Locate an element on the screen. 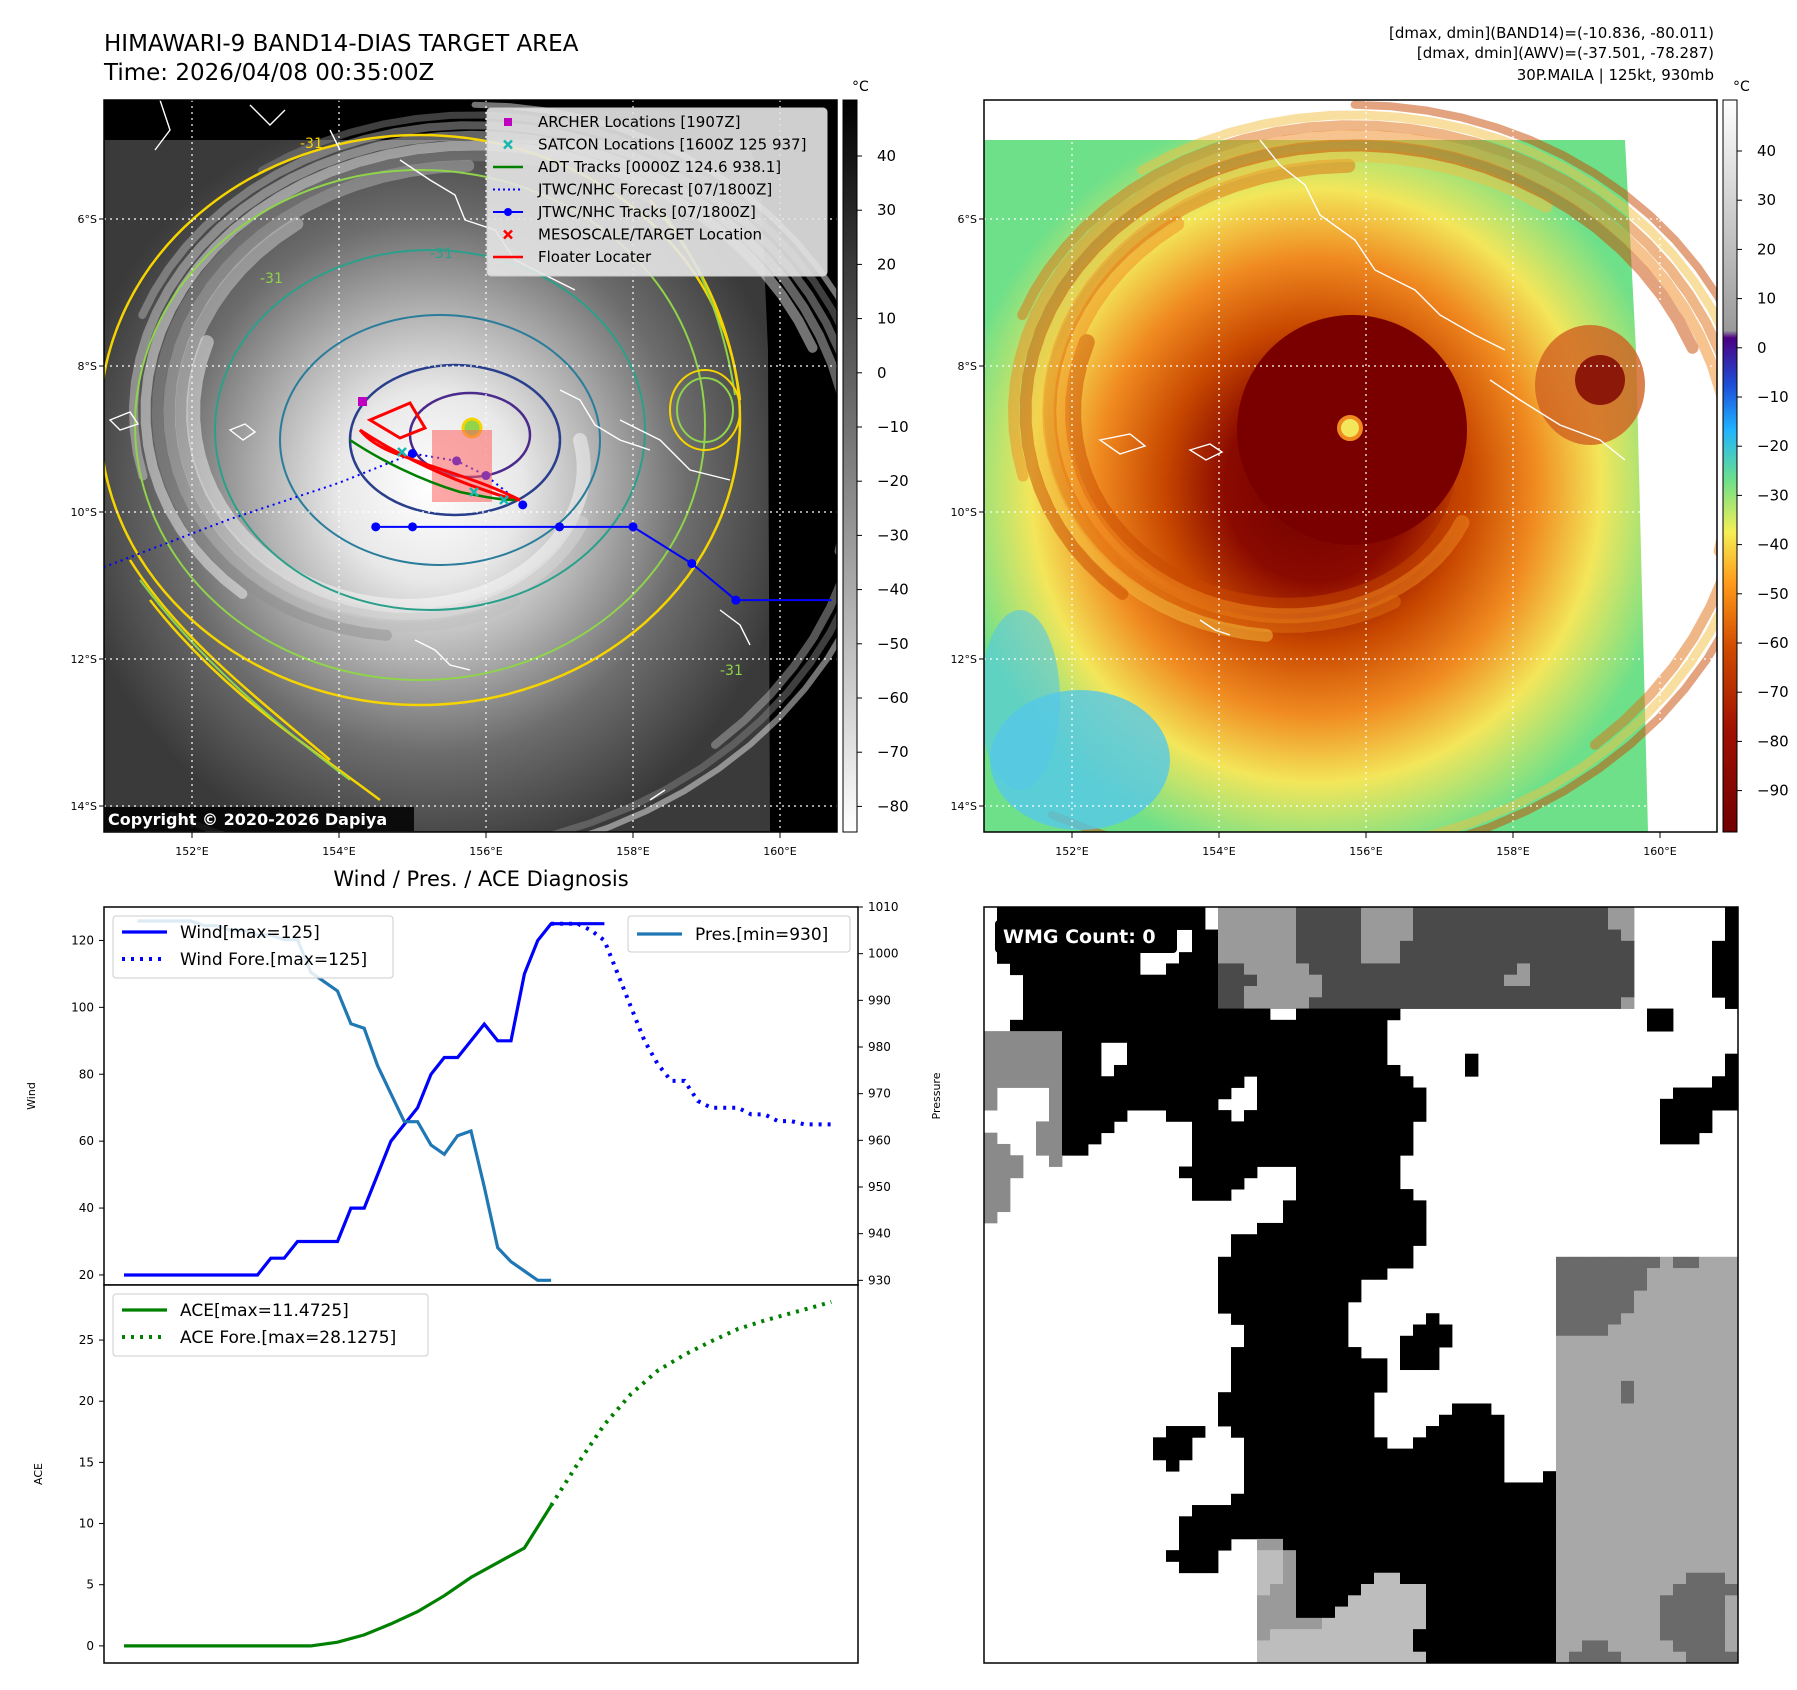 This screenshot has height=1690, width=1797. lat-tick-label: 14°S is located at coordinates (84, 806).